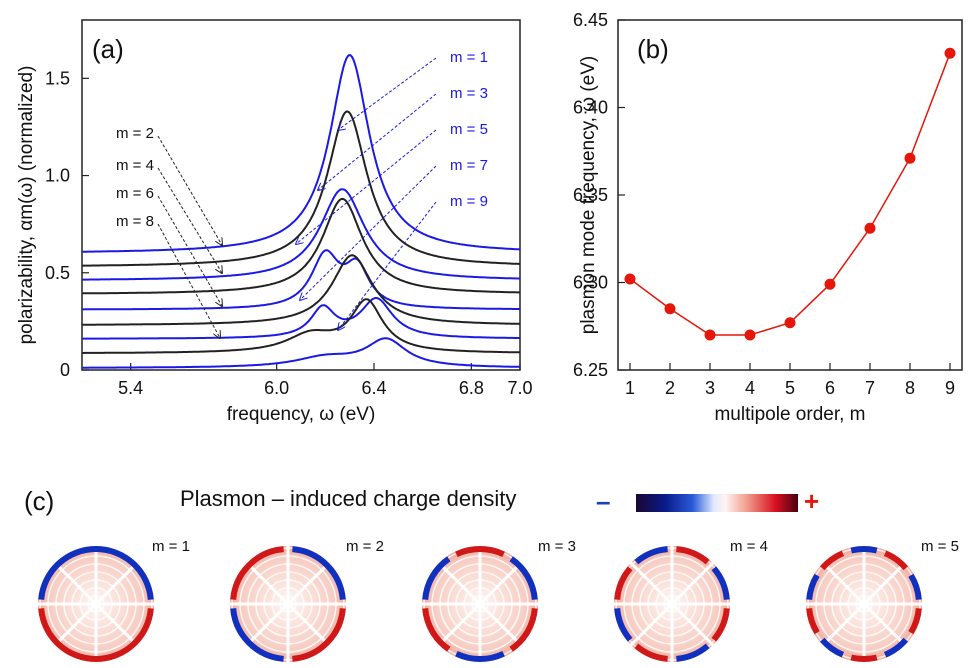 The image size is (969, 668). Describe the element at coordinates (590, 108) in the screenshot. I see `y-tick-label-b: 6.40` at that location.